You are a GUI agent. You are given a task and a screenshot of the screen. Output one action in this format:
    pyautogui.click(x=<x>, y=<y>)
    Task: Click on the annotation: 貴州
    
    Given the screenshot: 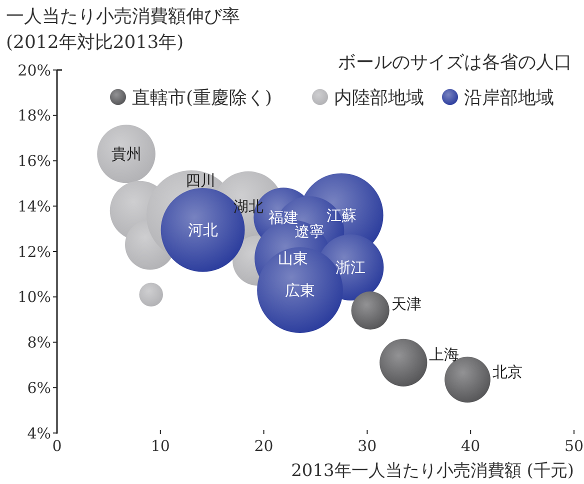 What is the action you would take?
    pyautogui.click(x=126, y=154)
    